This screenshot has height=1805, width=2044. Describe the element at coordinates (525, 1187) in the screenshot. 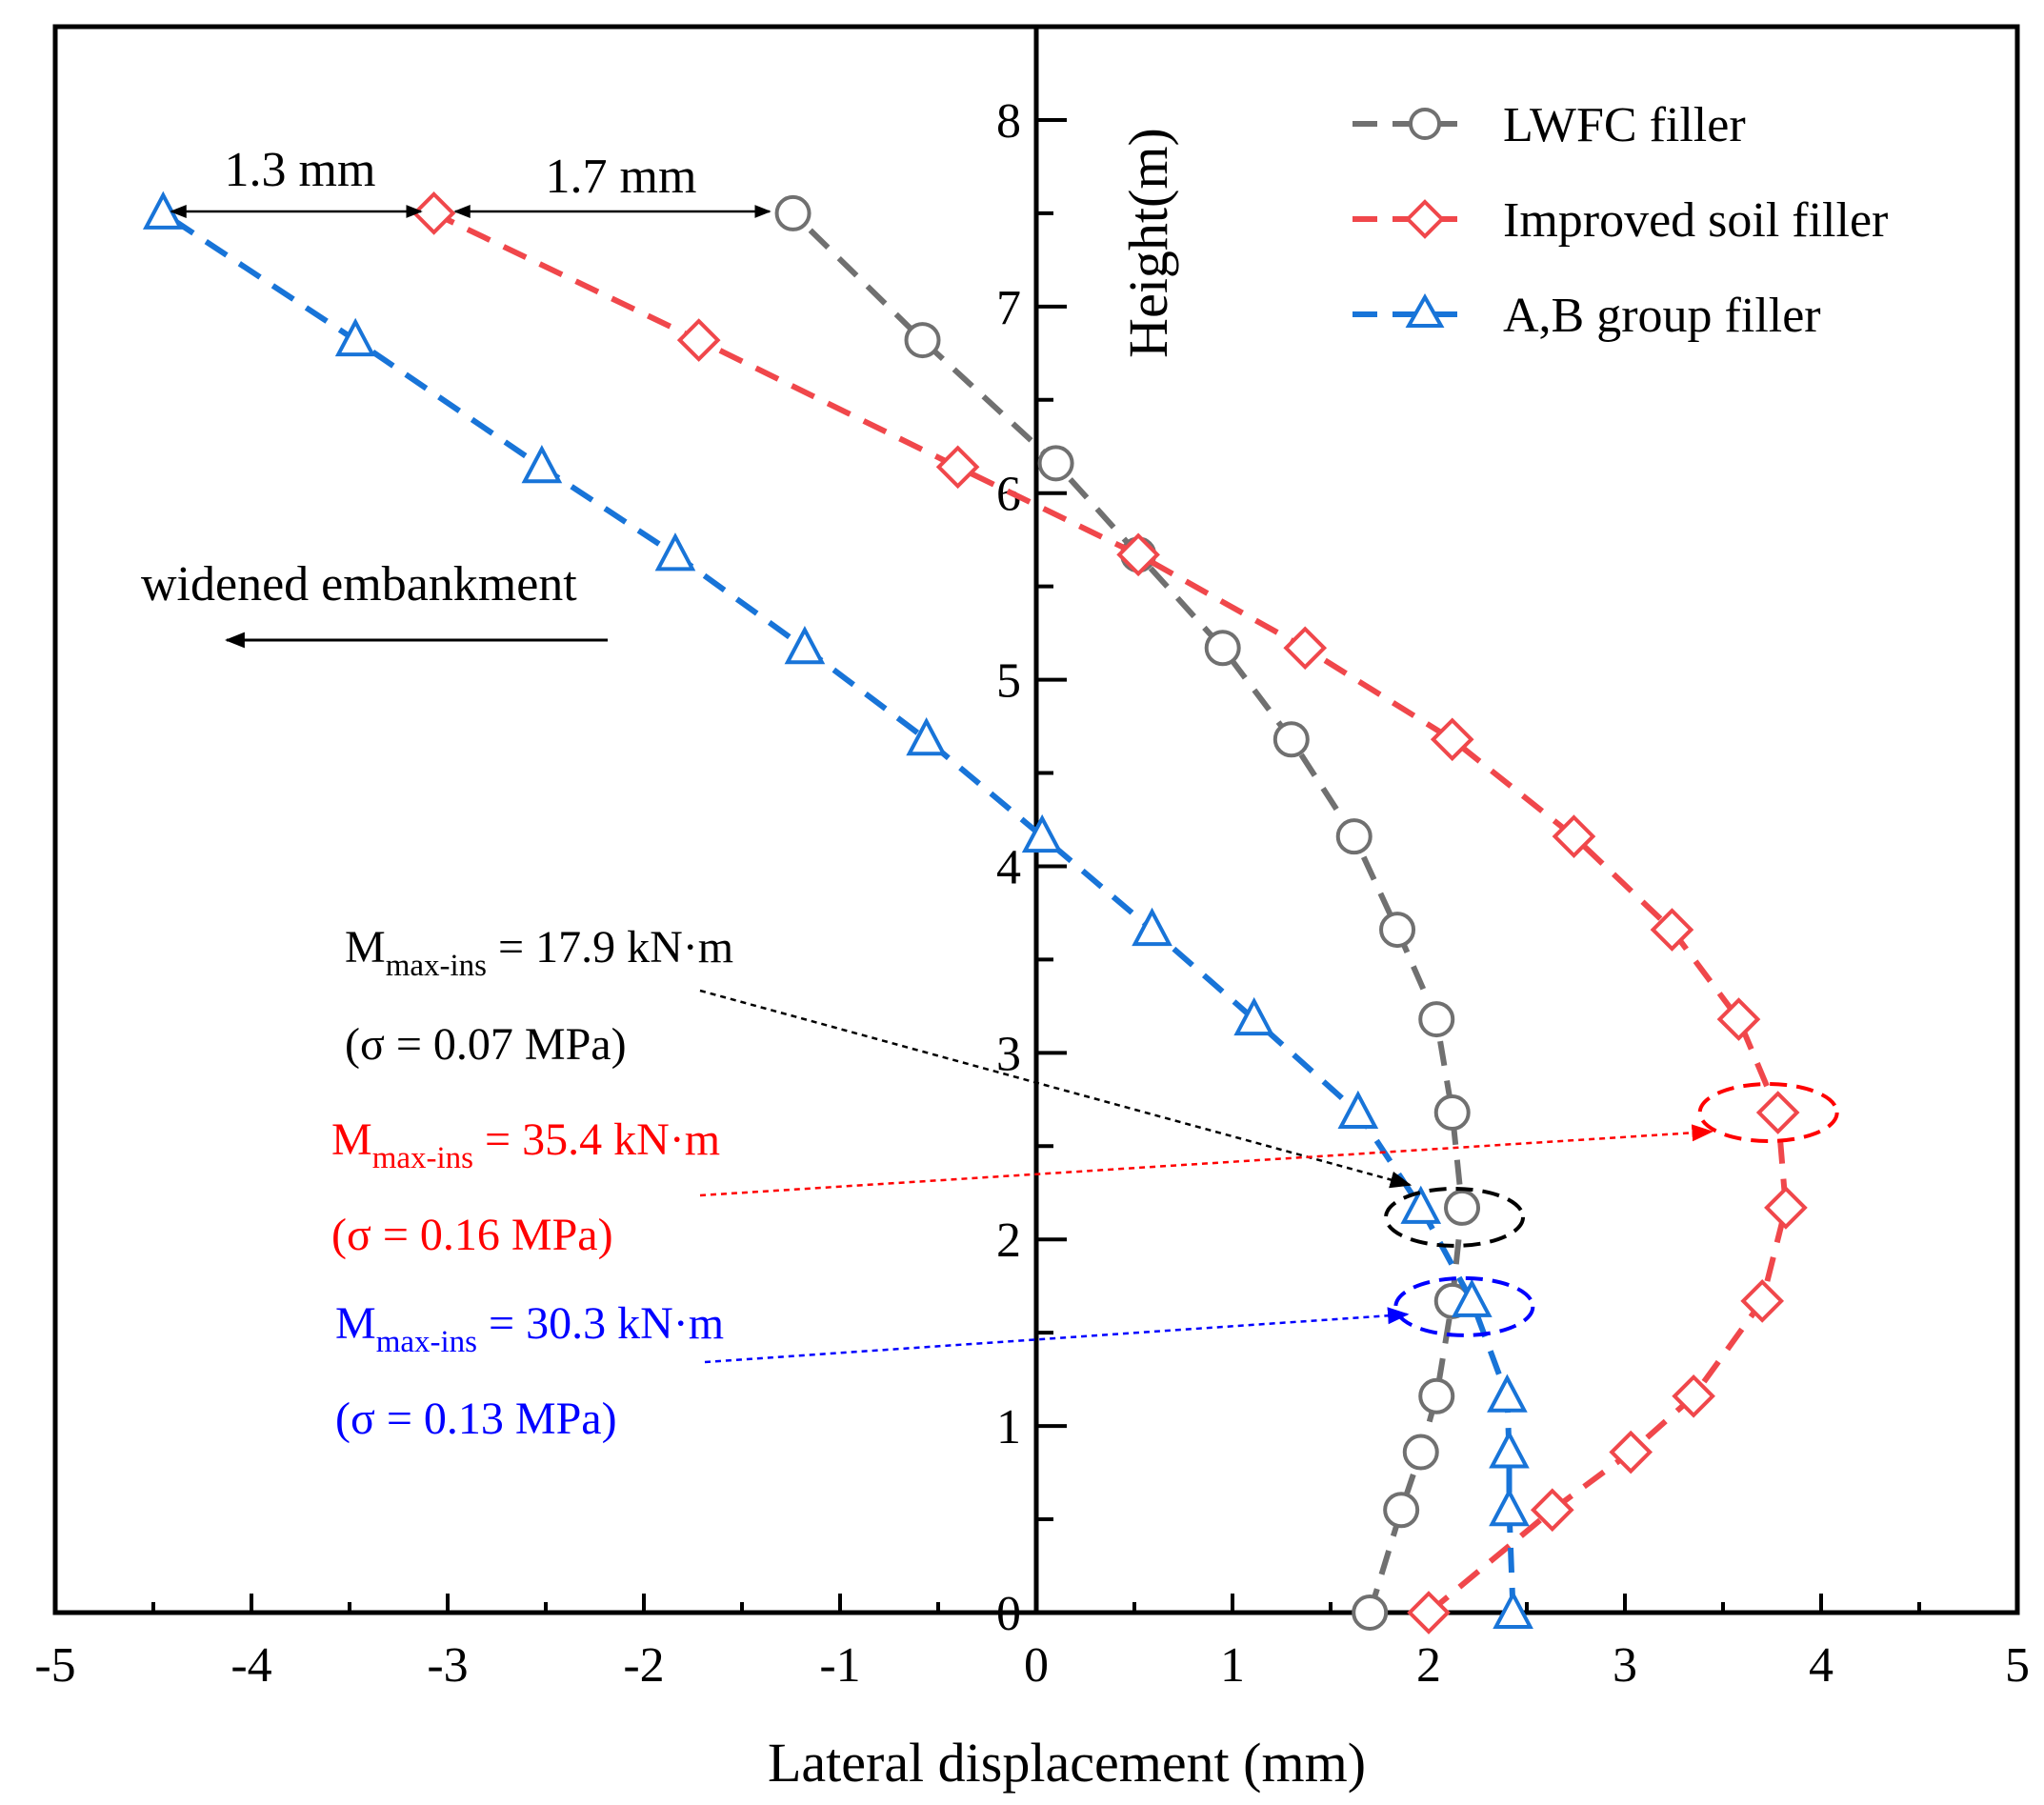

I see `moment-annotation-improved-soil: Mmax-ins = 35.4 kN·m (σ = 0.16 MPa)` at that location.